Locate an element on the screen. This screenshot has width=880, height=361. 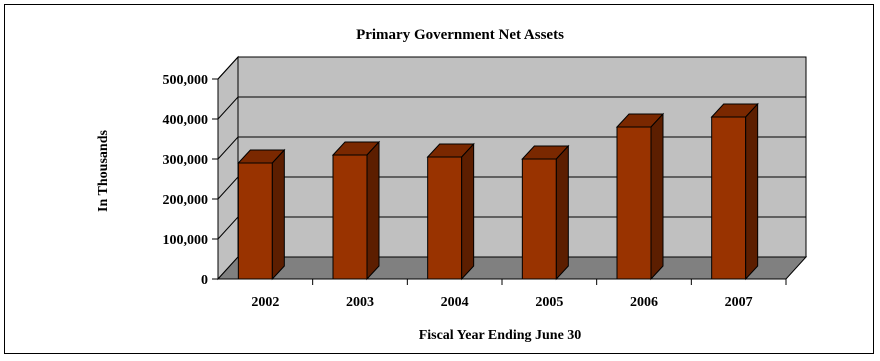
y-tick-label: 400,000 is located at coordinates (186, 120).